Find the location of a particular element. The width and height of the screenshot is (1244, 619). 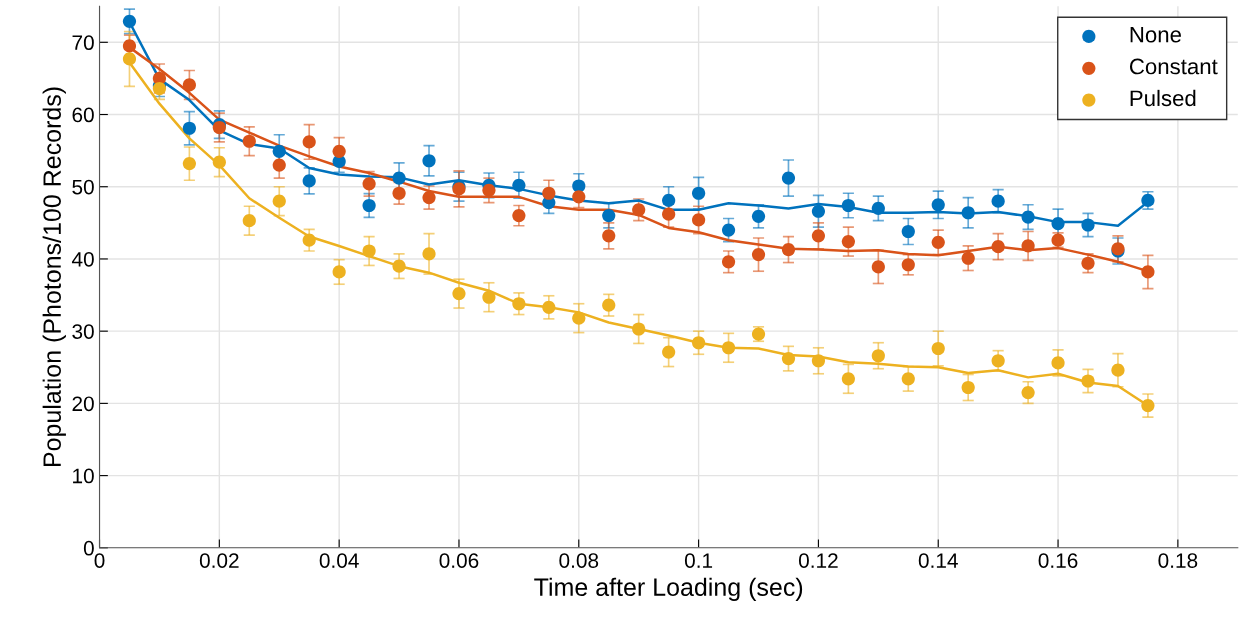

x-tick-label: 0.04 is located at coordinates (339, 560).